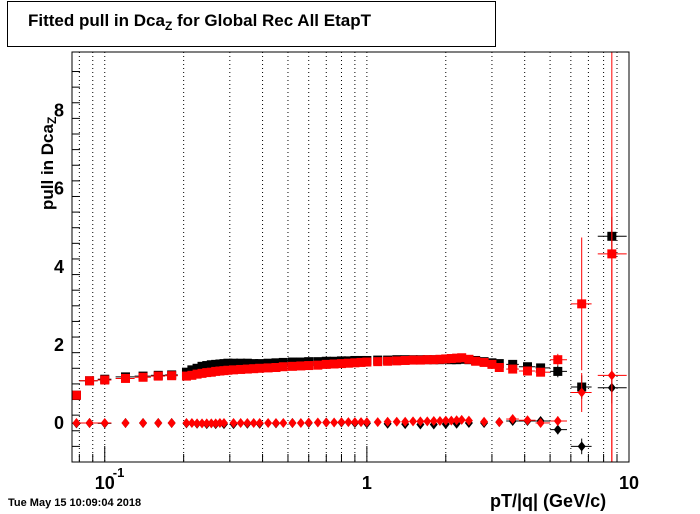 This screenshot has height=514, width=700. I want to click on y-tick-label: 4, so click(59, 267).